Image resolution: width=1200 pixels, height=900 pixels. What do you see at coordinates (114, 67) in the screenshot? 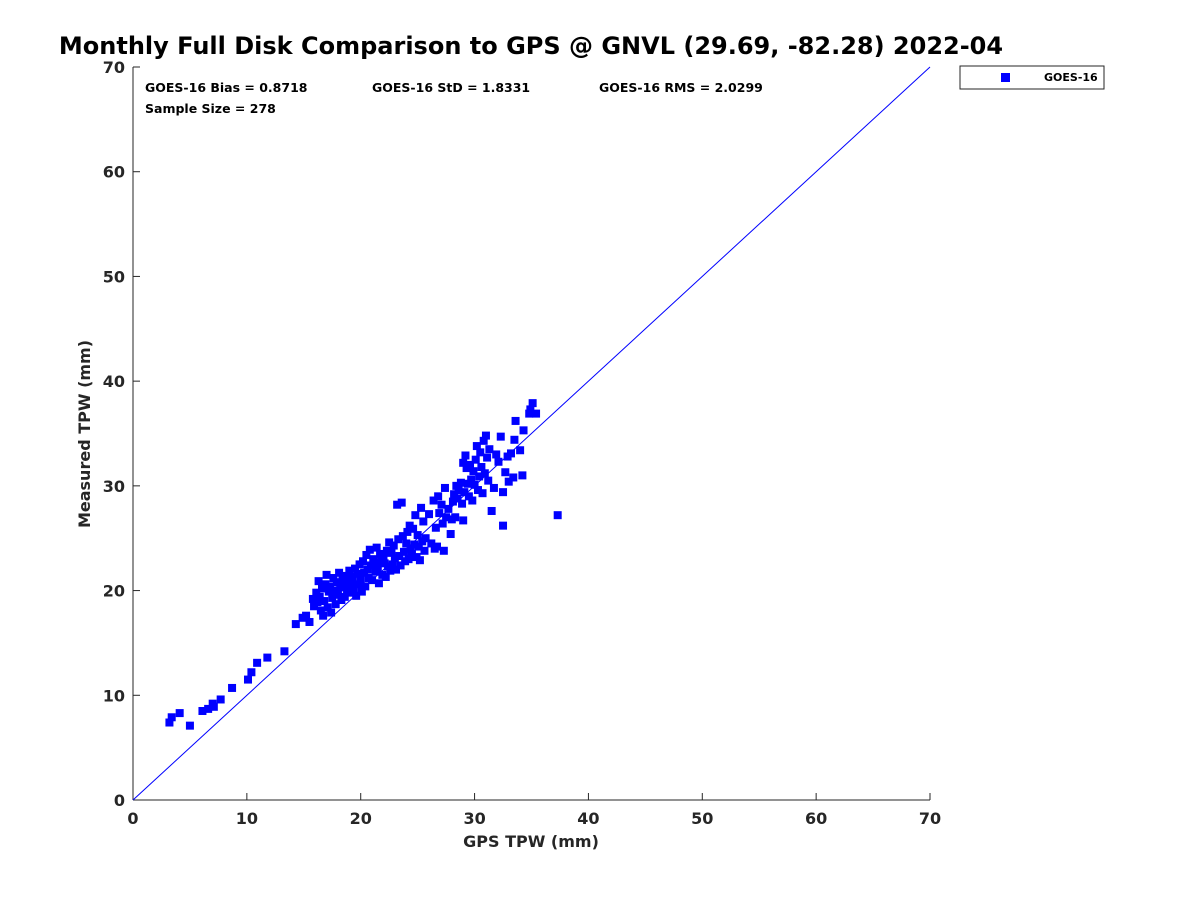
I see `y-tick-label: 70` at bounding box center [114, 67].